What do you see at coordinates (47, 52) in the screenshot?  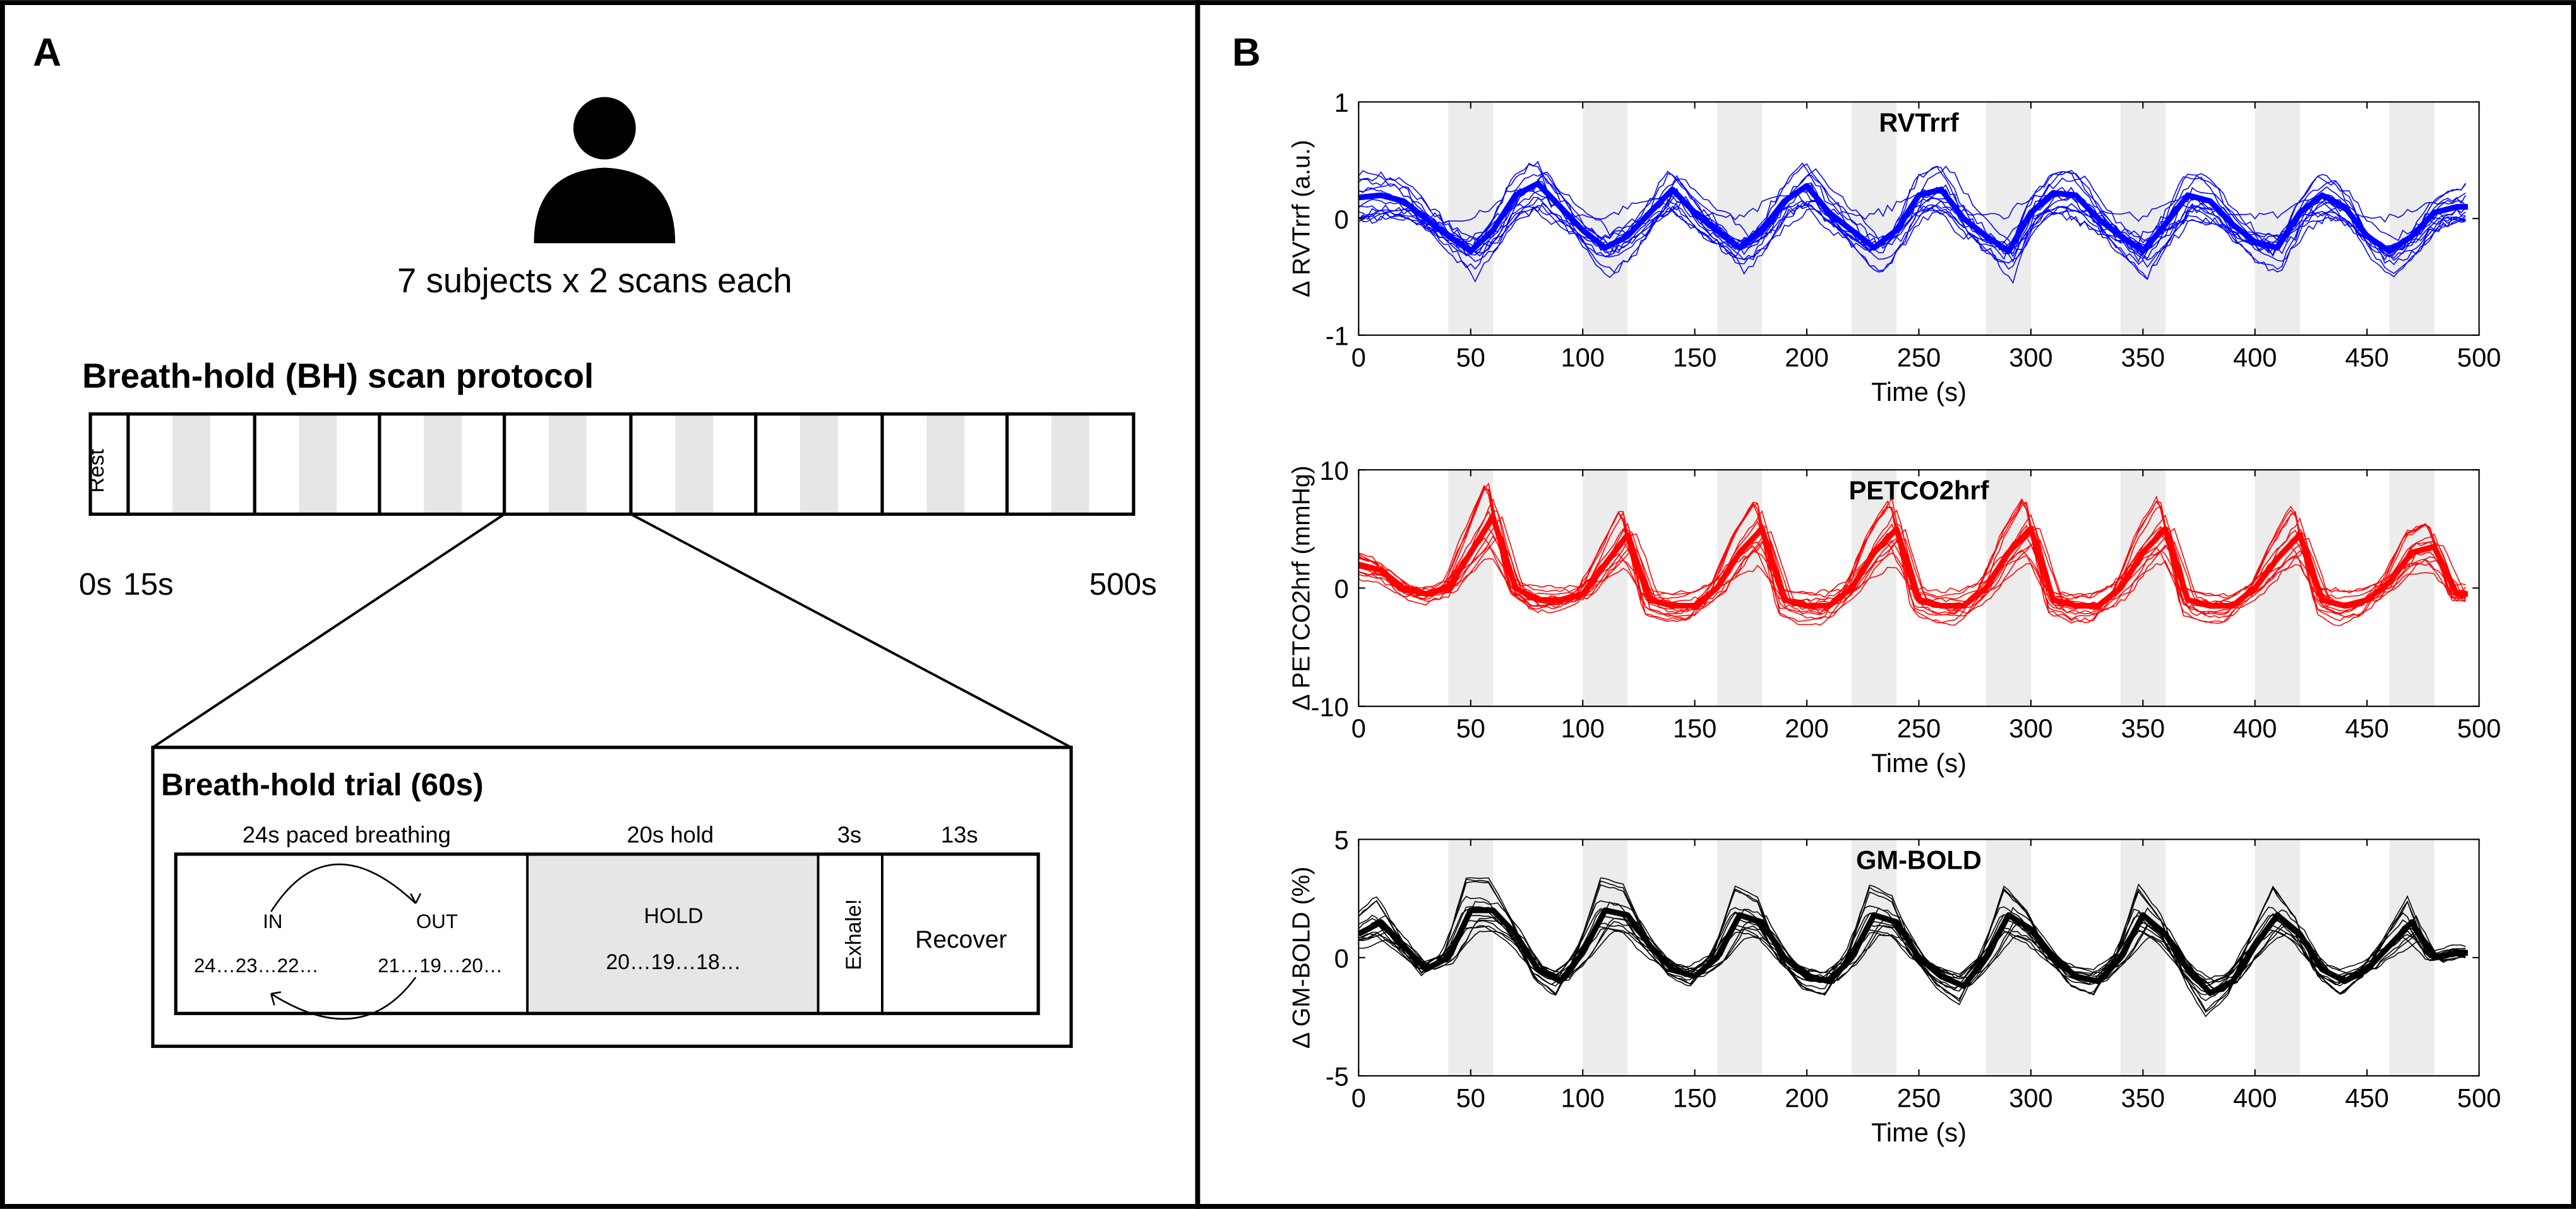 I see `panel-a-label: A` at bounding box center [47, 52].